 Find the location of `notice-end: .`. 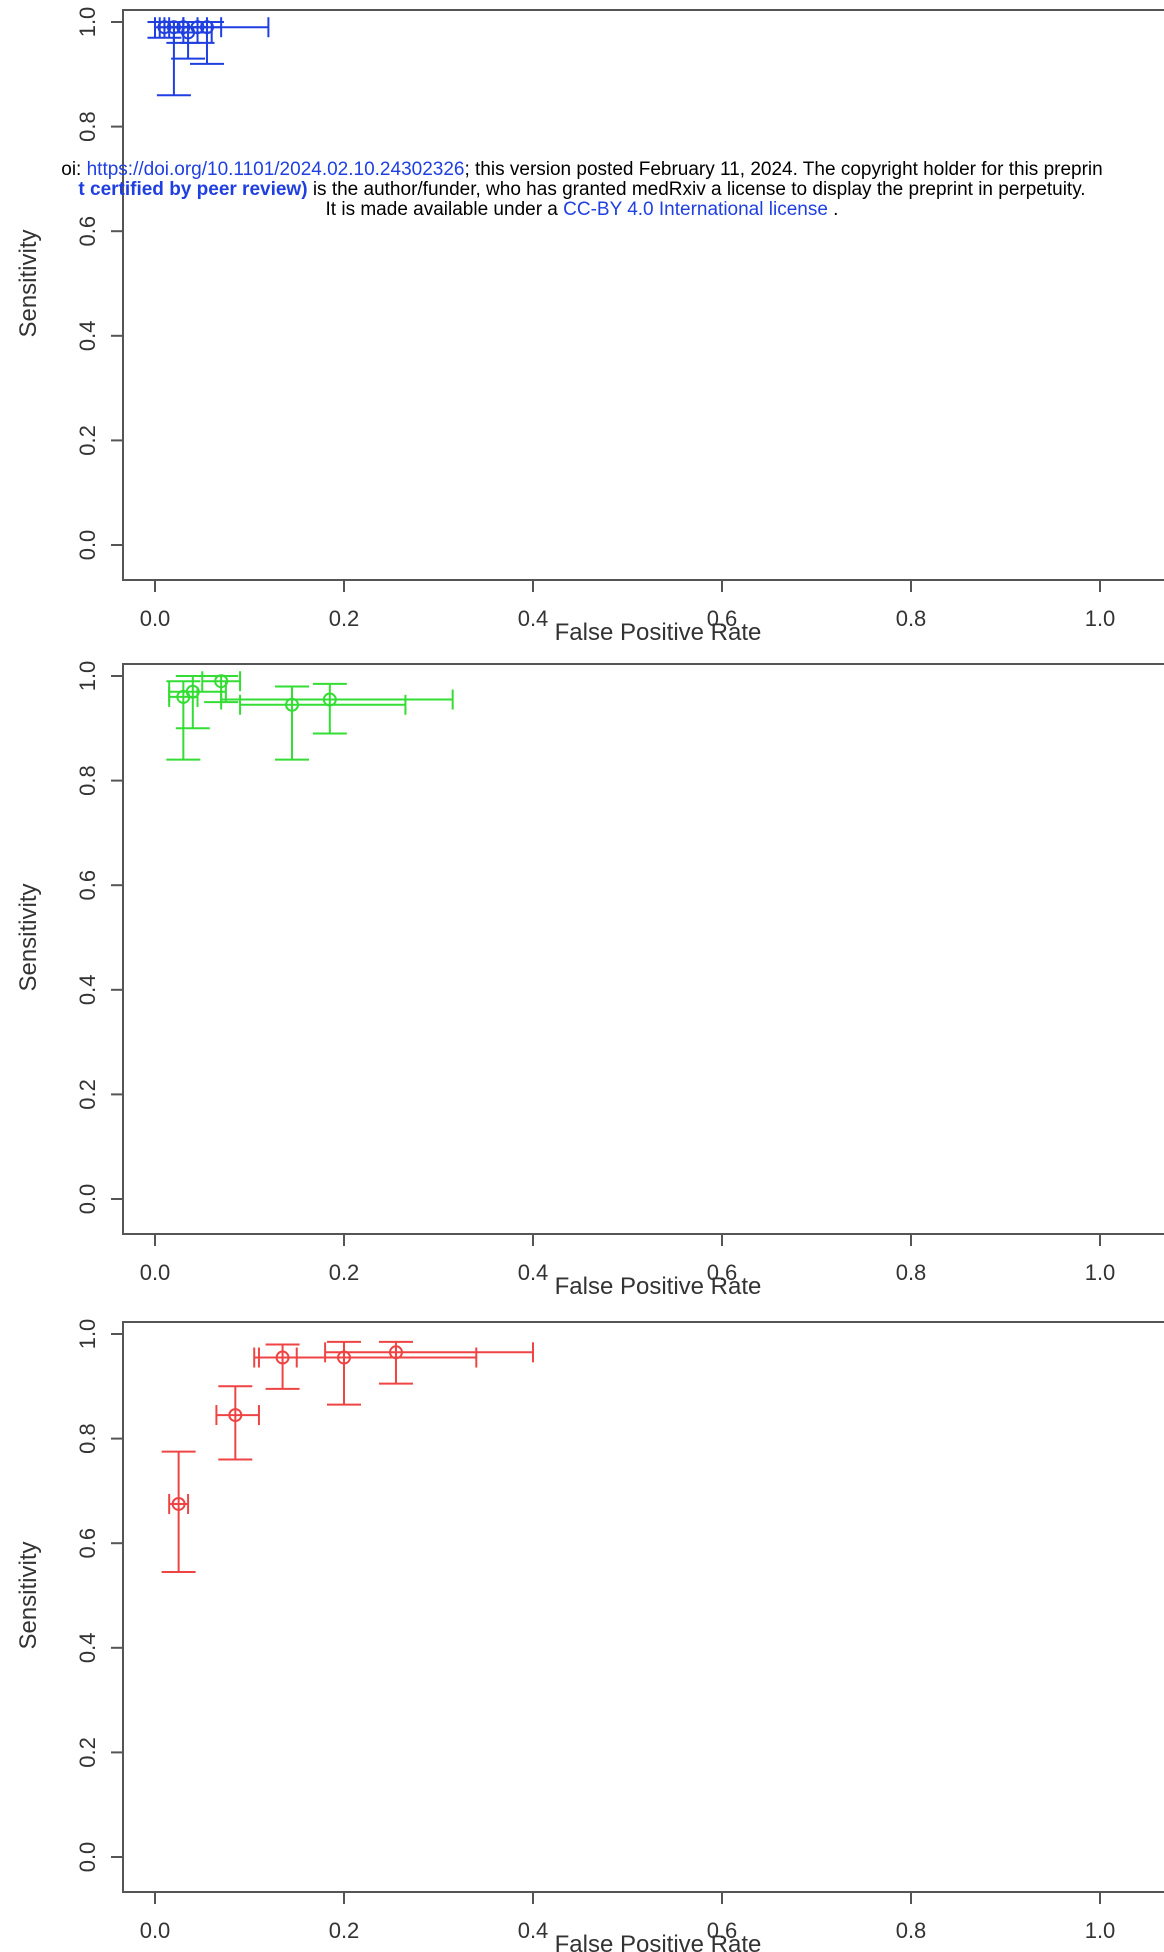

notice-end: . is located at coordinates (833, 209).